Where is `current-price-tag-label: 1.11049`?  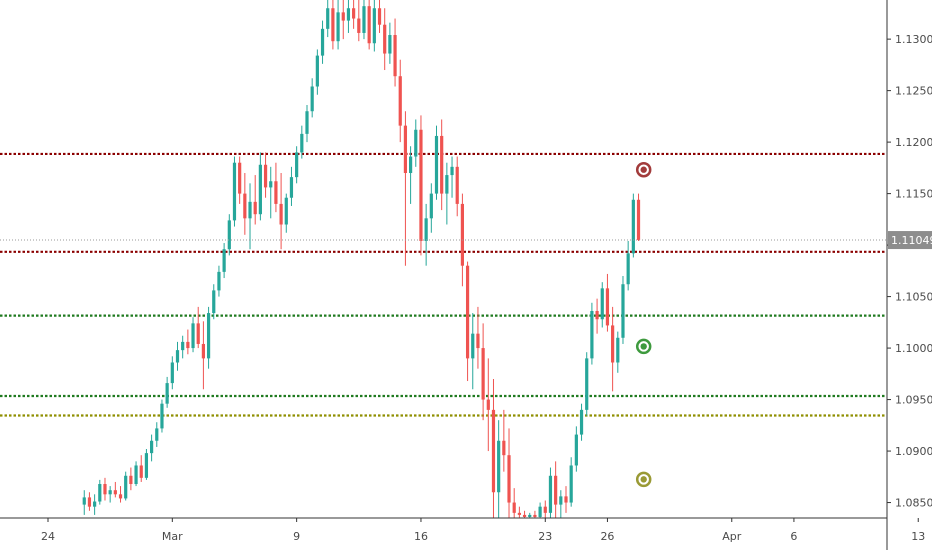 current-price-tag-label: 1.11049 is located at coordinates (911, 240).